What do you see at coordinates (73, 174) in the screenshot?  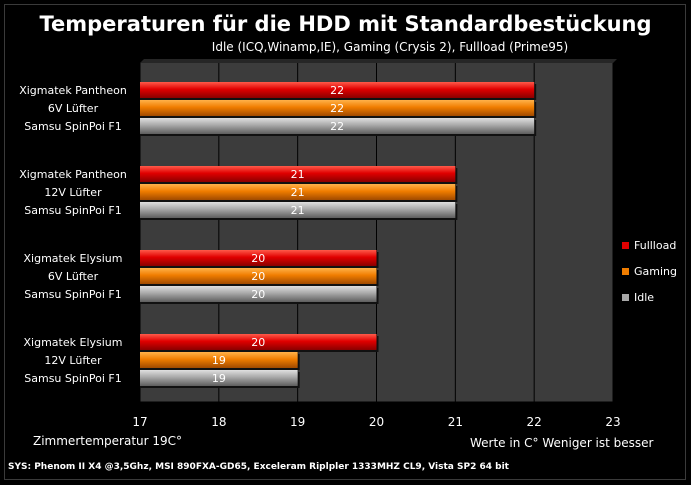 I see `category-label-1-0: Xigmatek Pantheon` at bounding box center [73, 174].